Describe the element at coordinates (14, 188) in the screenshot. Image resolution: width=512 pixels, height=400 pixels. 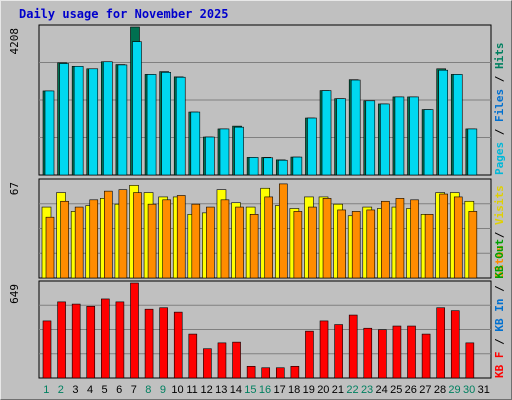
I see `visits-sites-max-label: 67` at that location.